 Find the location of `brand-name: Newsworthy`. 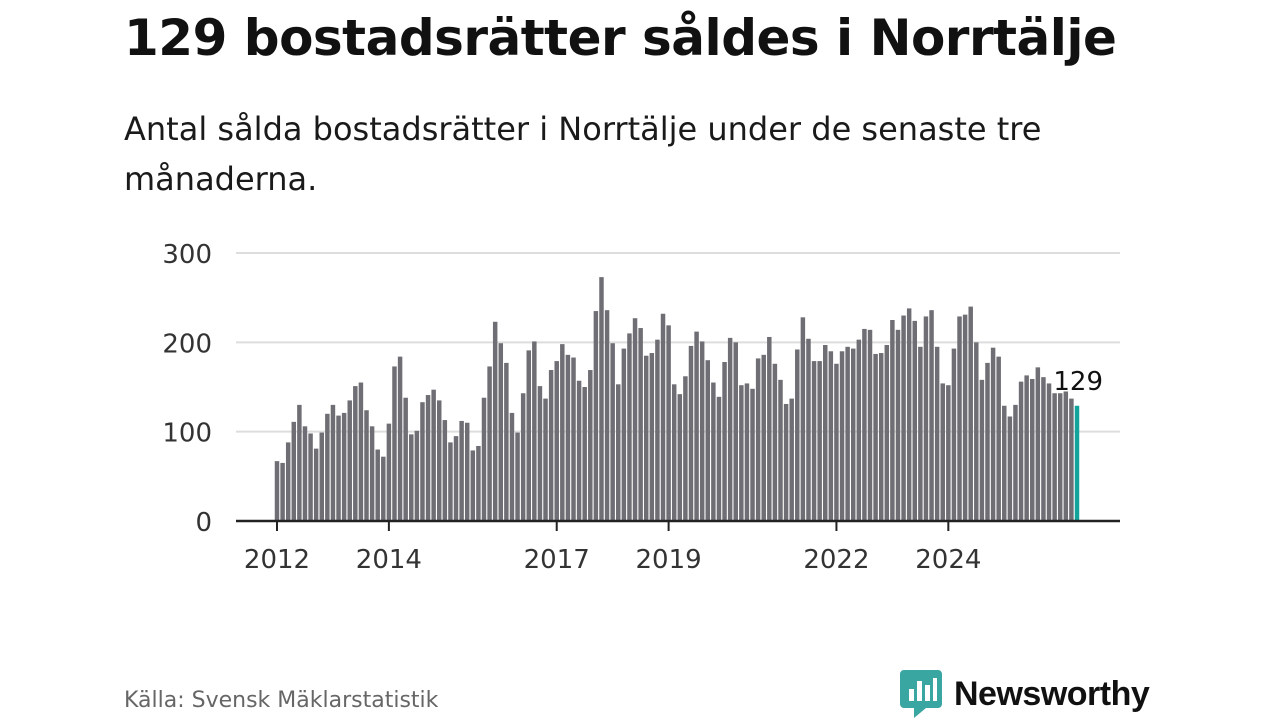

brand-name: Newsworthy is located at coordinates (1052, 693).